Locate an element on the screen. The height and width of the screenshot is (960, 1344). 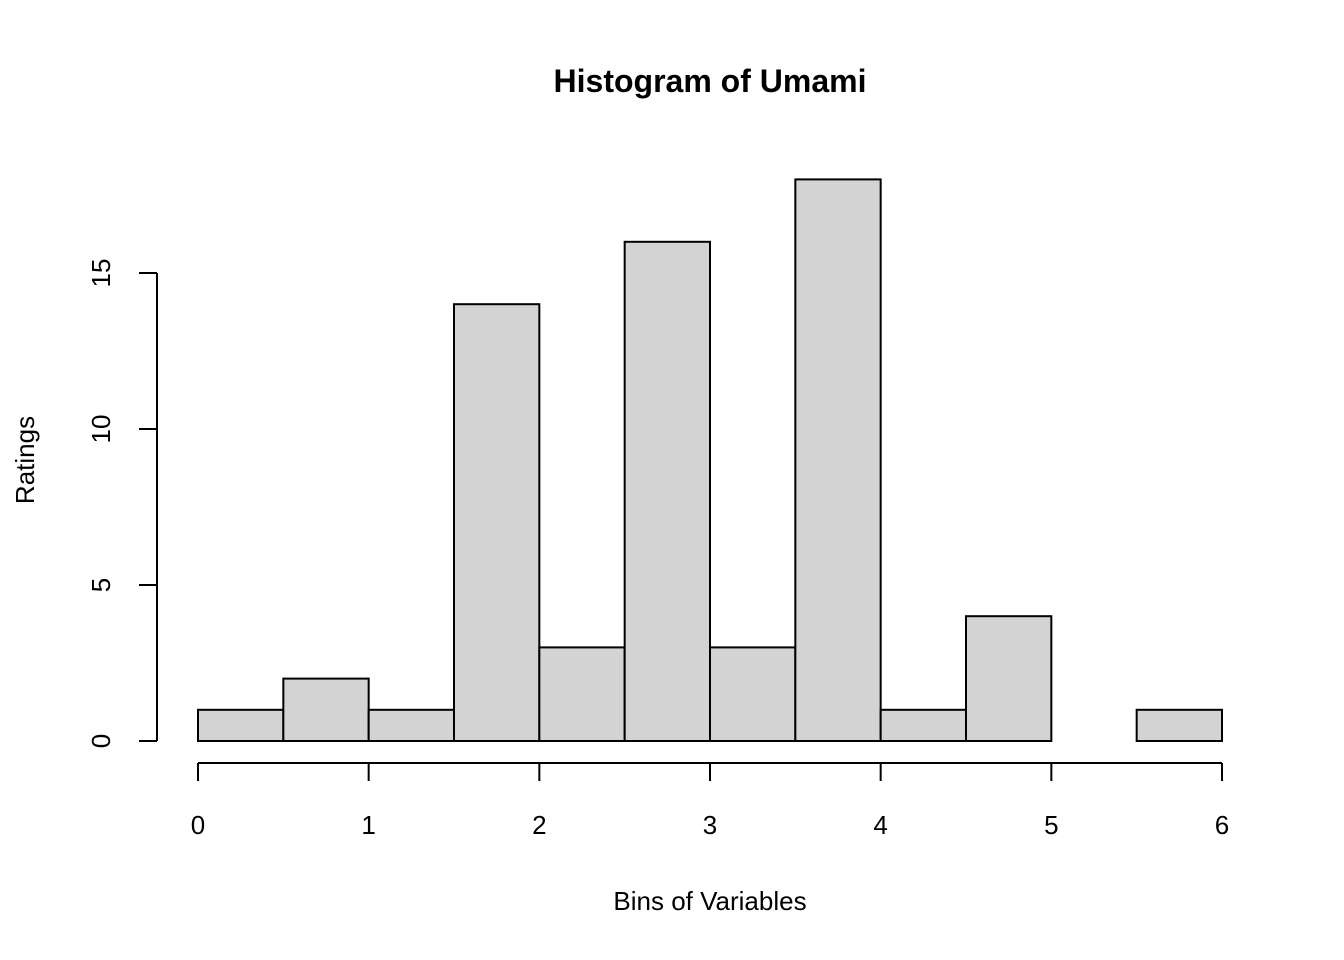
y-tick-label: 0 is located at coordinates (101, 741).